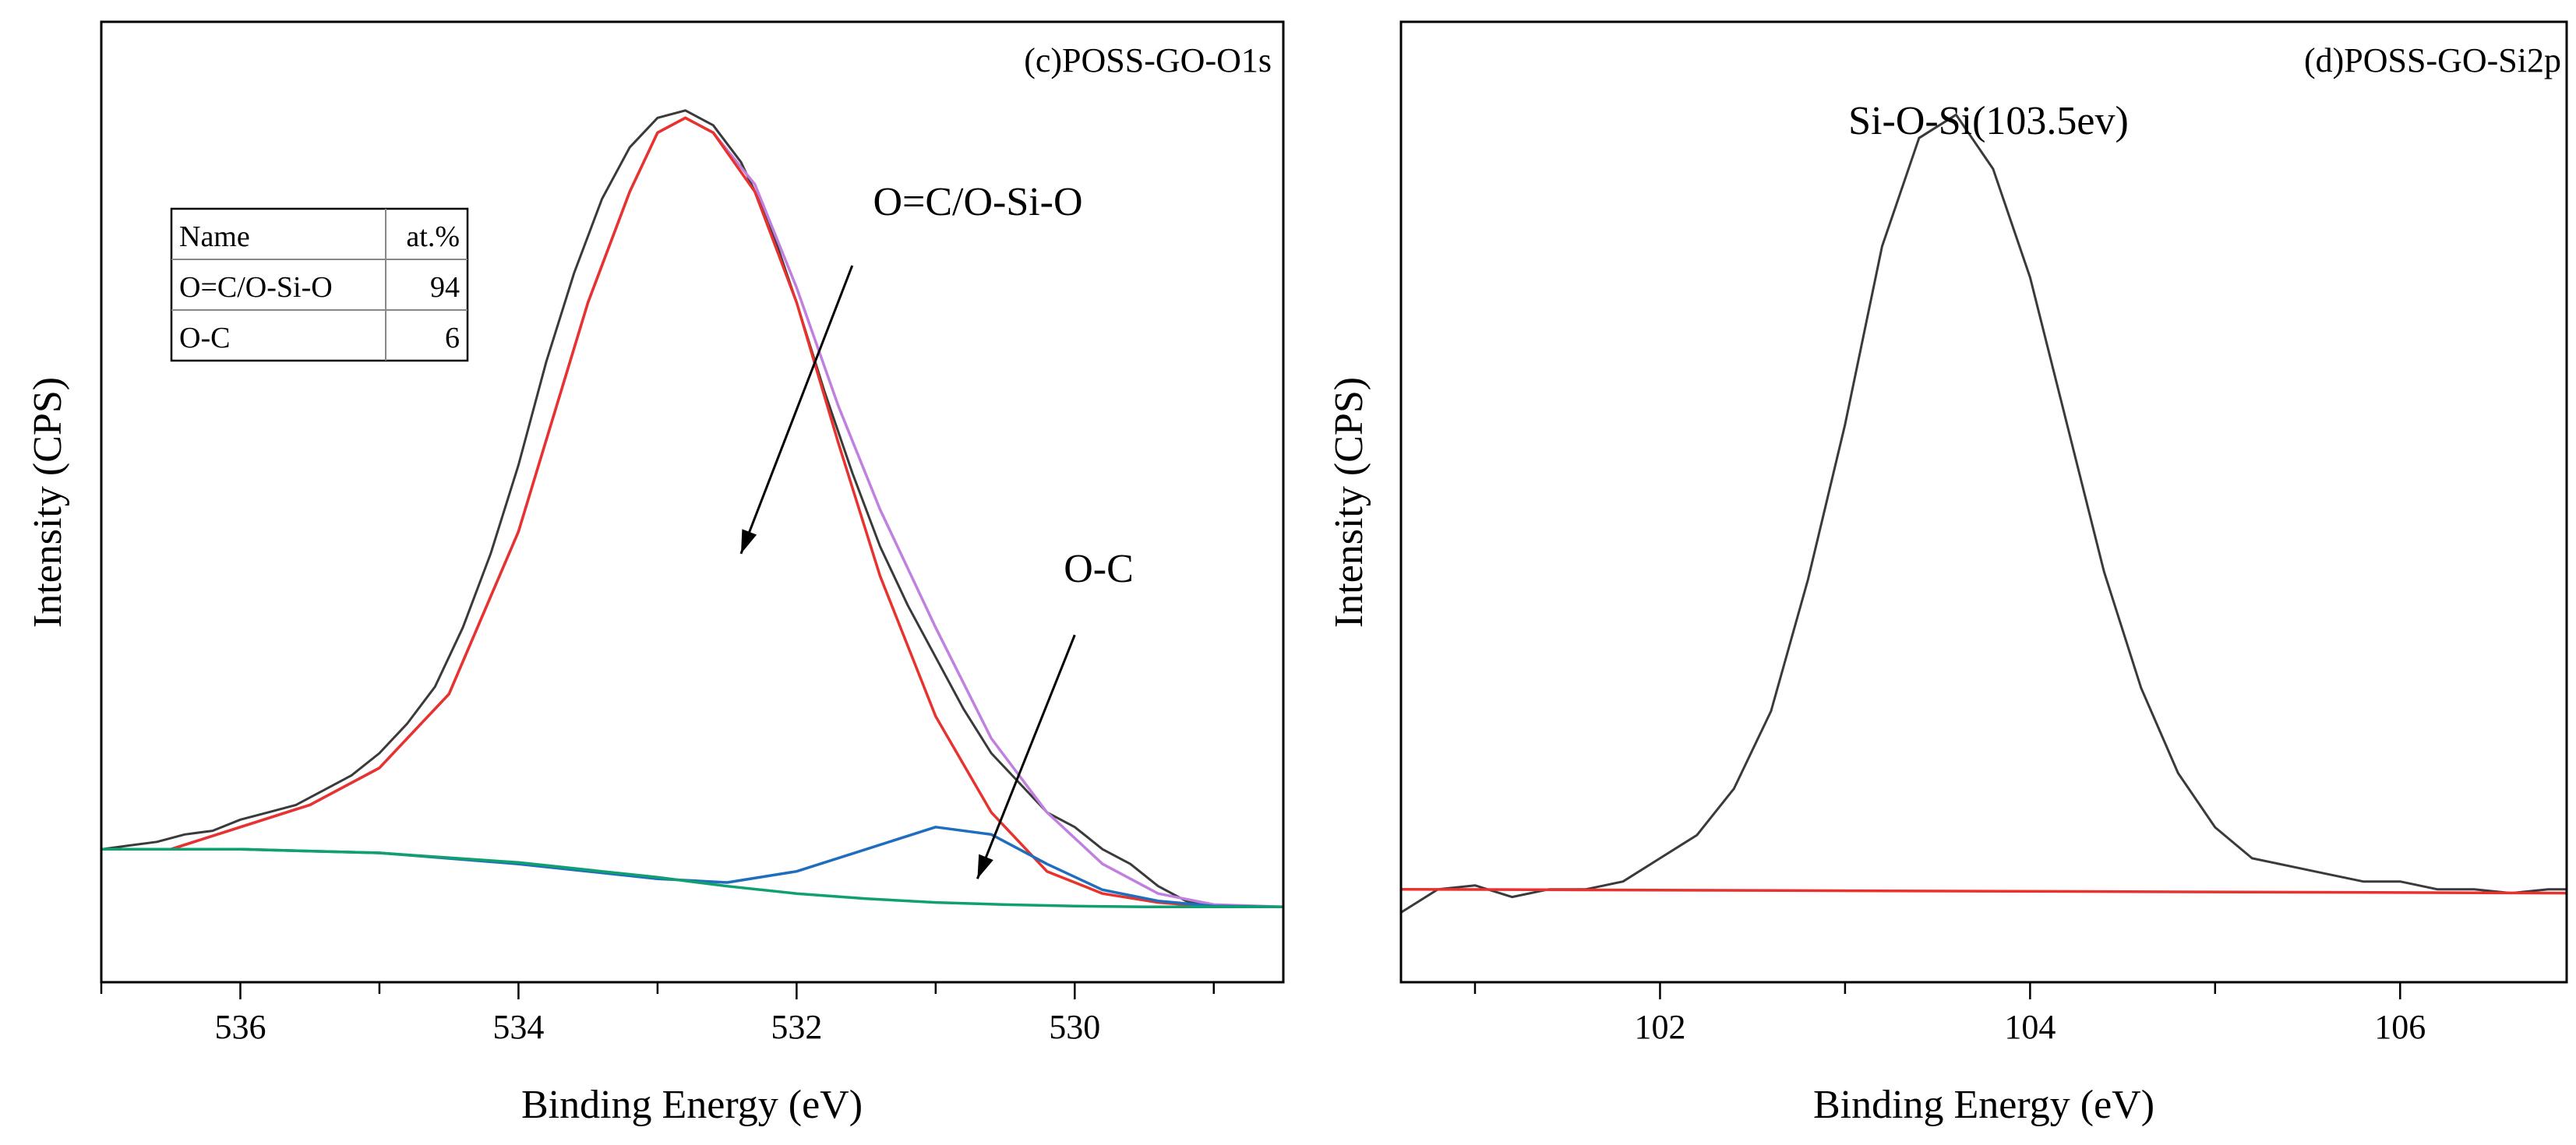 Image resolution: width=2576 pixels, height=1145 pixels. What do you see at coordinates (518, 1027) in the screenshot?
I see `o1s-x-tick-label: 534` at bounding box center [518, 1027].